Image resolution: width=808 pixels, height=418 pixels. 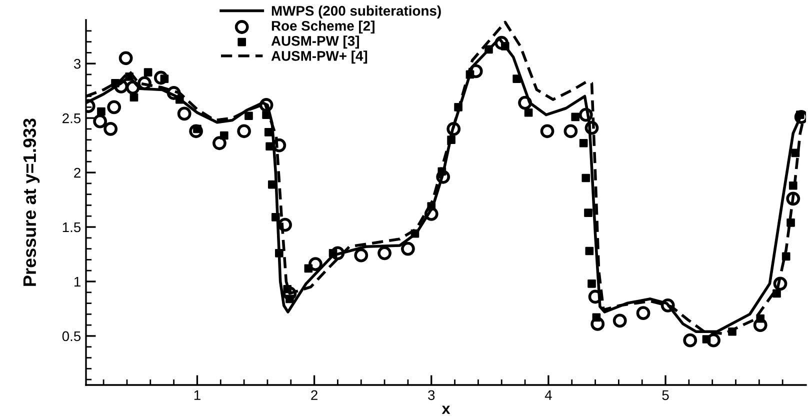 What do you see at coordinates (323, 27) in the screenshot?
I see `legend-label: Roe Scheme [2]` at bounding box center [323, 27].